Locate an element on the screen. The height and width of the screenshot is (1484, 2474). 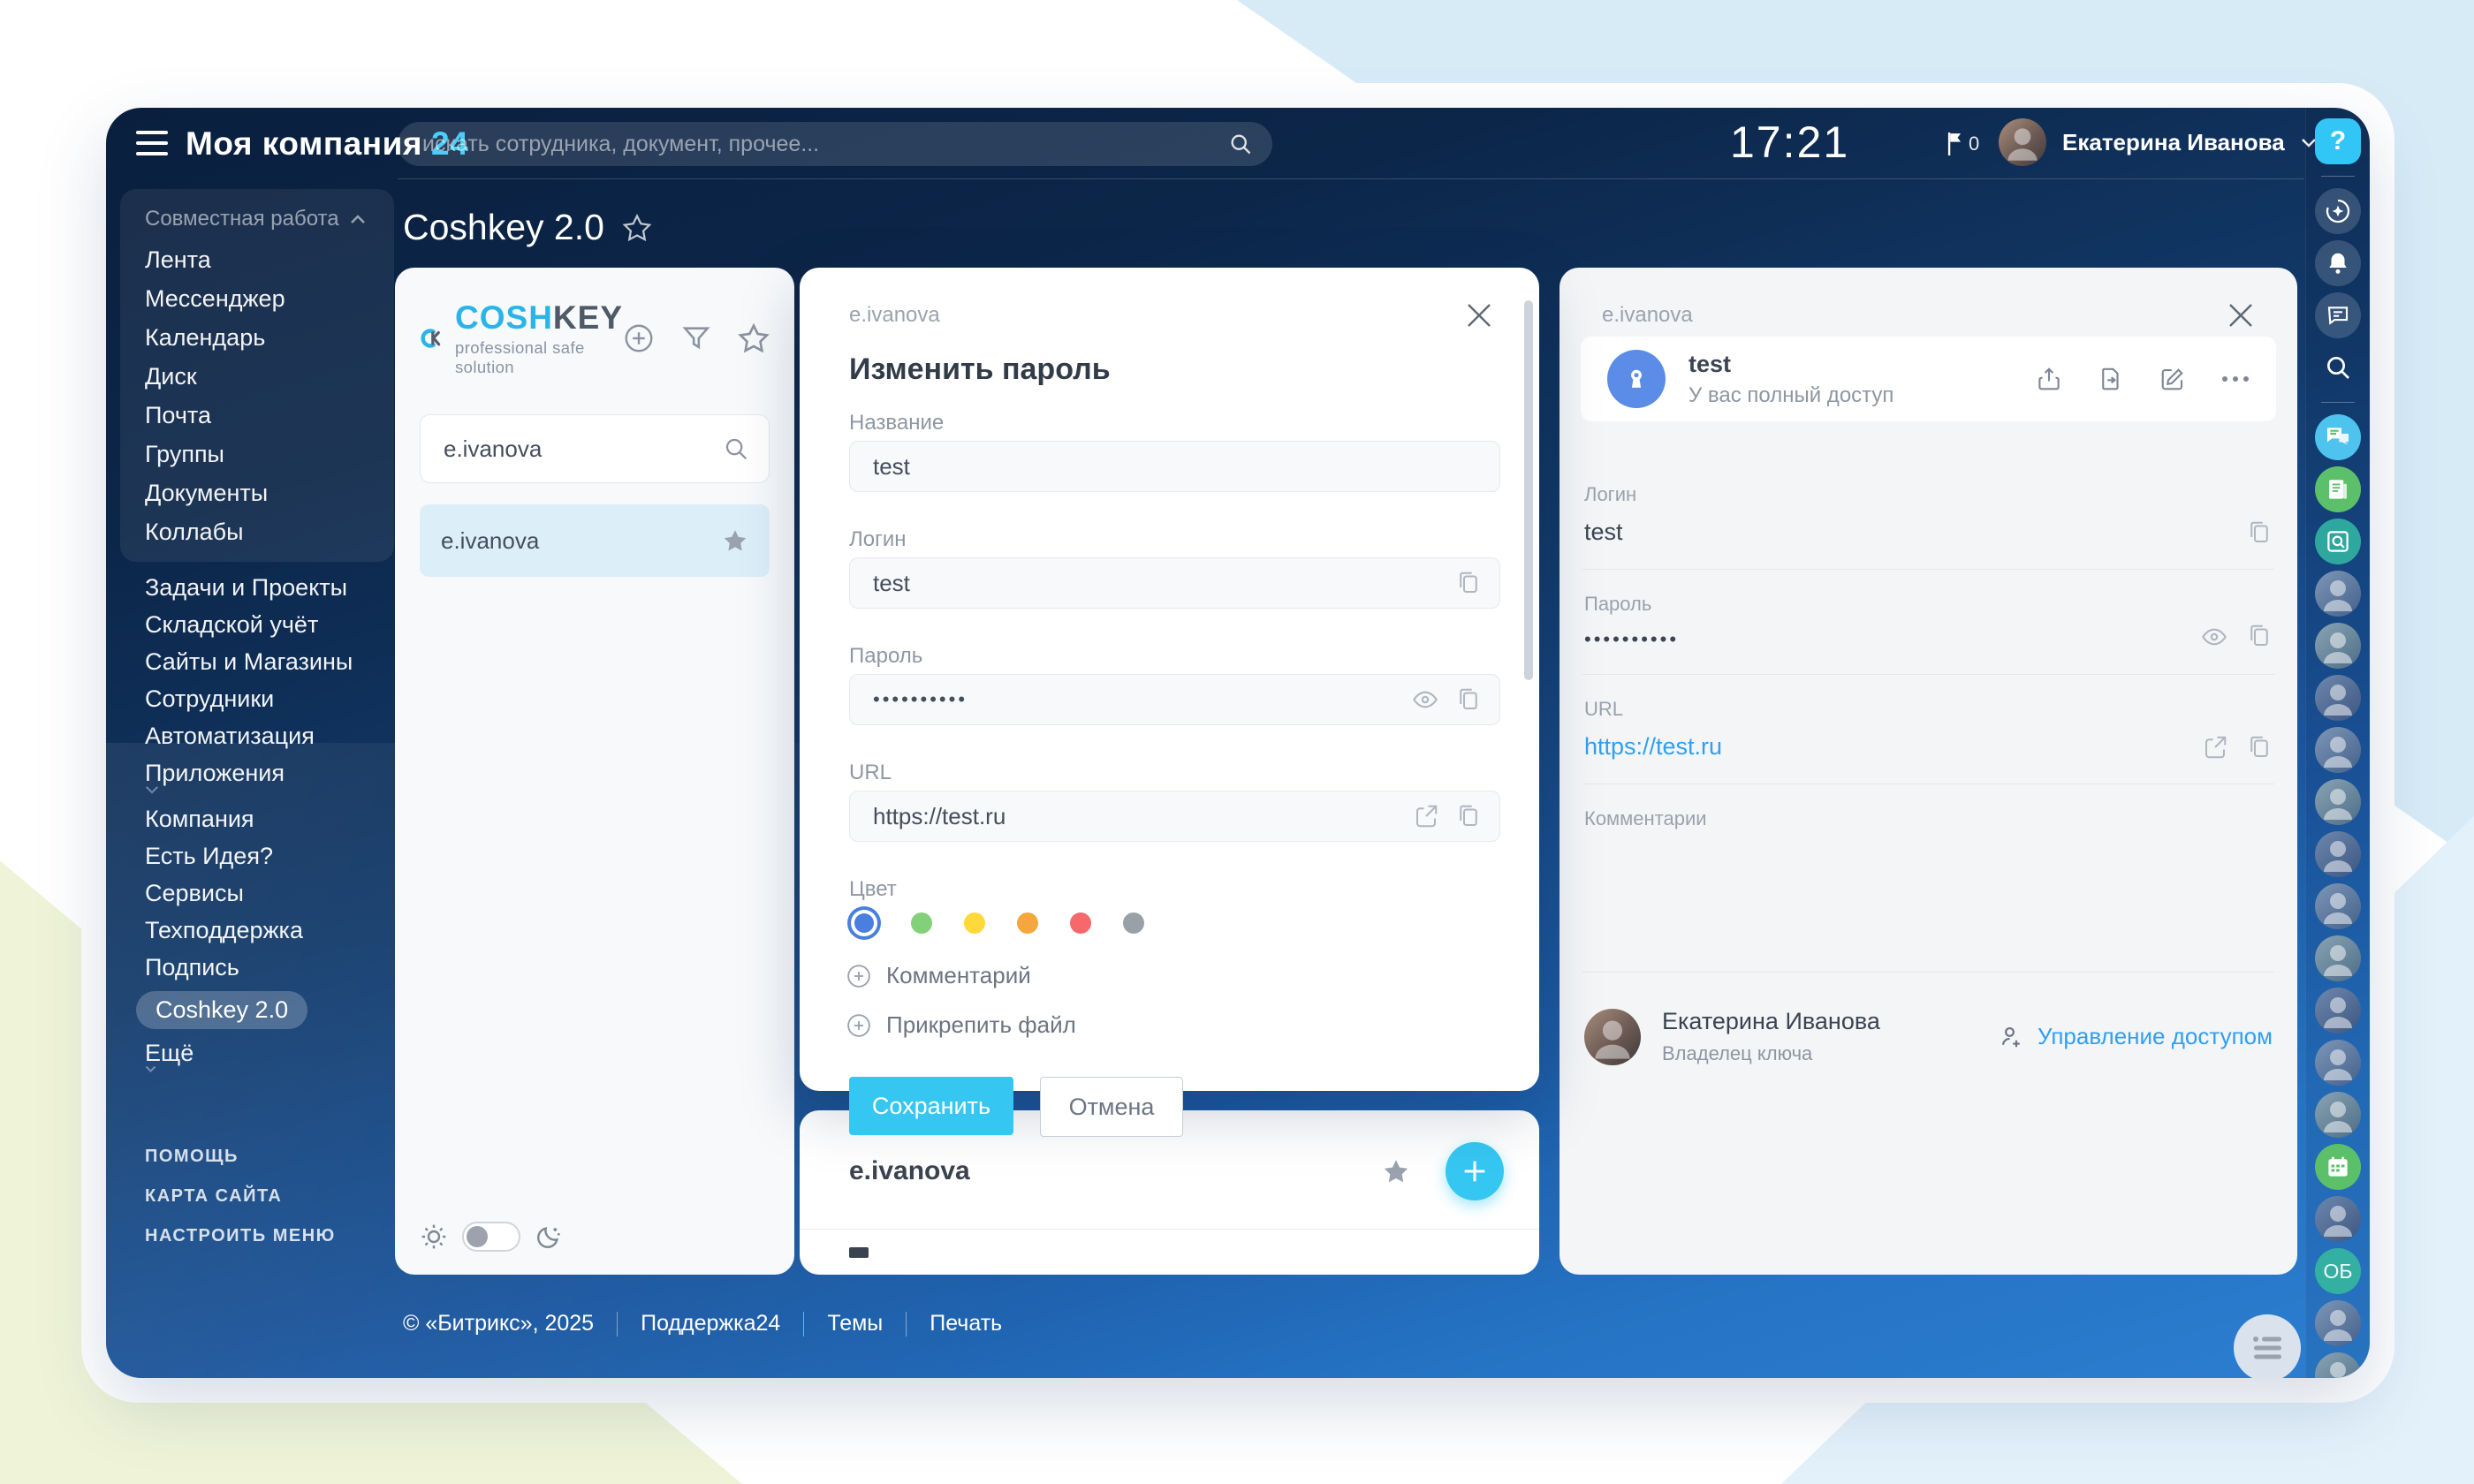
quick-menu-button is located at coordinates (2267, 1346).